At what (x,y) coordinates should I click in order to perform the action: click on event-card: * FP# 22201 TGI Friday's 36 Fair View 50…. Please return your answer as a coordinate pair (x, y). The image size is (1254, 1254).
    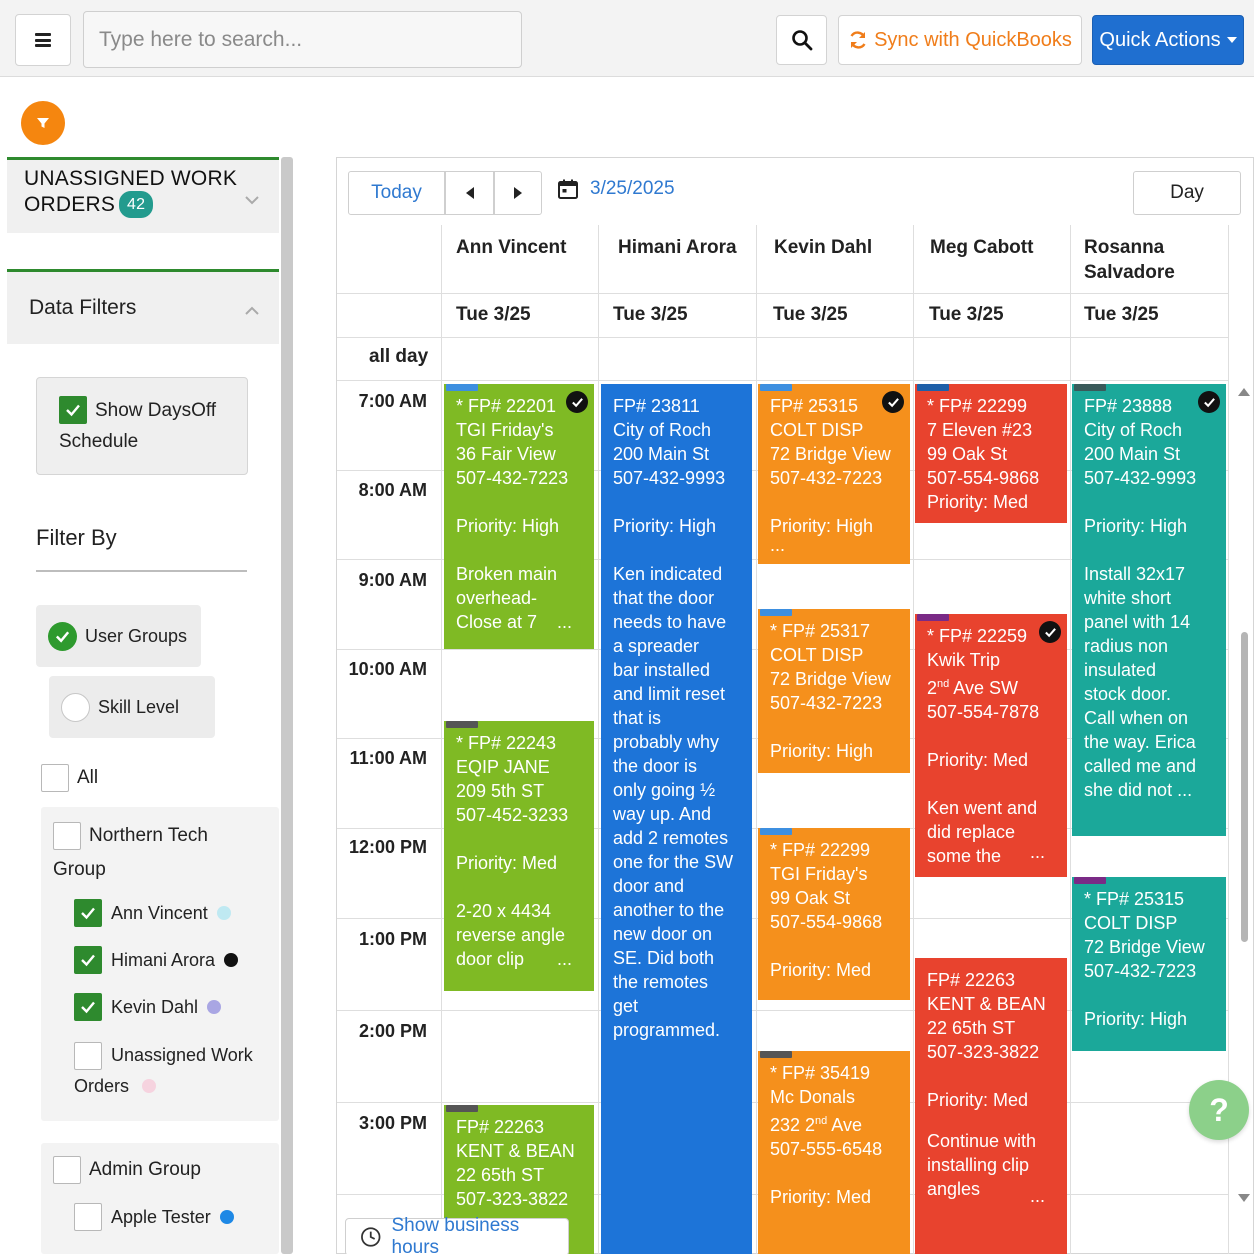
    Looking at the image, I should click on (519, 516).